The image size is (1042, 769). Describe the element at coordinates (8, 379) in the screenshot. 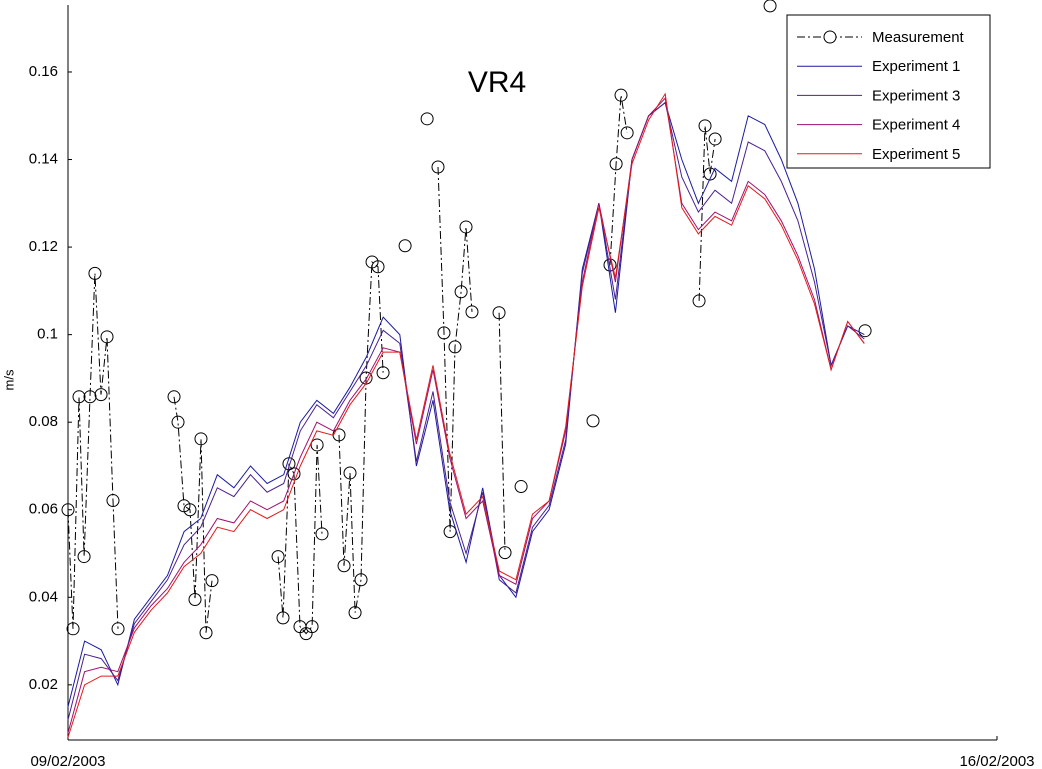

I see `y-axis-label: m/s` at that location.